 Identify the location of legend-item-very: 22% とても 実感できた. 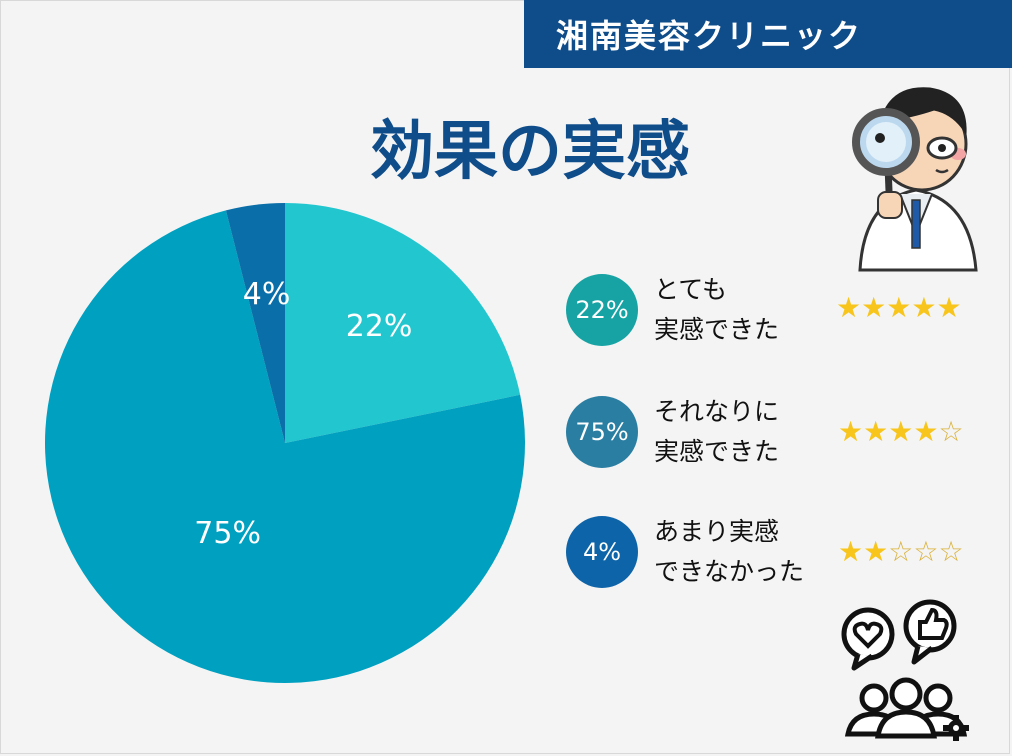
(706, 314).